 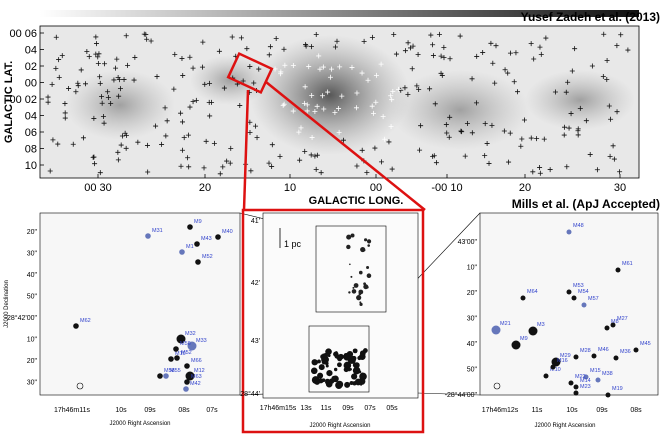 I want to click on source-label: M52, so click(x=207, y=257).